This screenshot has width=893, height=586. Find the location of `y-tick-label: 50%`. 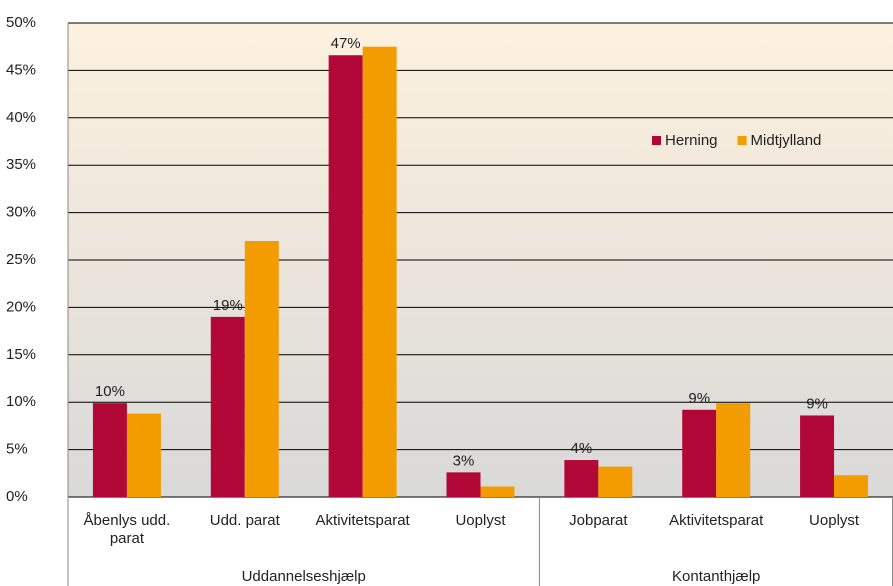

y-tick-label: 50% is located at coordinates (21, 22).